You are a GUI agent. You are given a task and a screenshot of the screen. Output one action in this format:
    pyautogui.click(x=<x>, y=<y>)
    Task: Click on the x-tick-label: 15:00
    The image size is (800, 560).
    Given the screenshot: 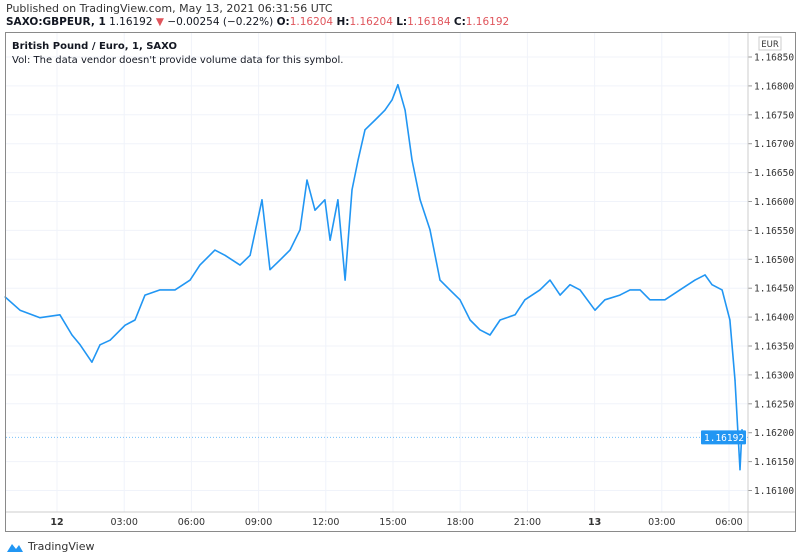 What is the action you would take?
    pyautogui.click(x=392, y=522)
    